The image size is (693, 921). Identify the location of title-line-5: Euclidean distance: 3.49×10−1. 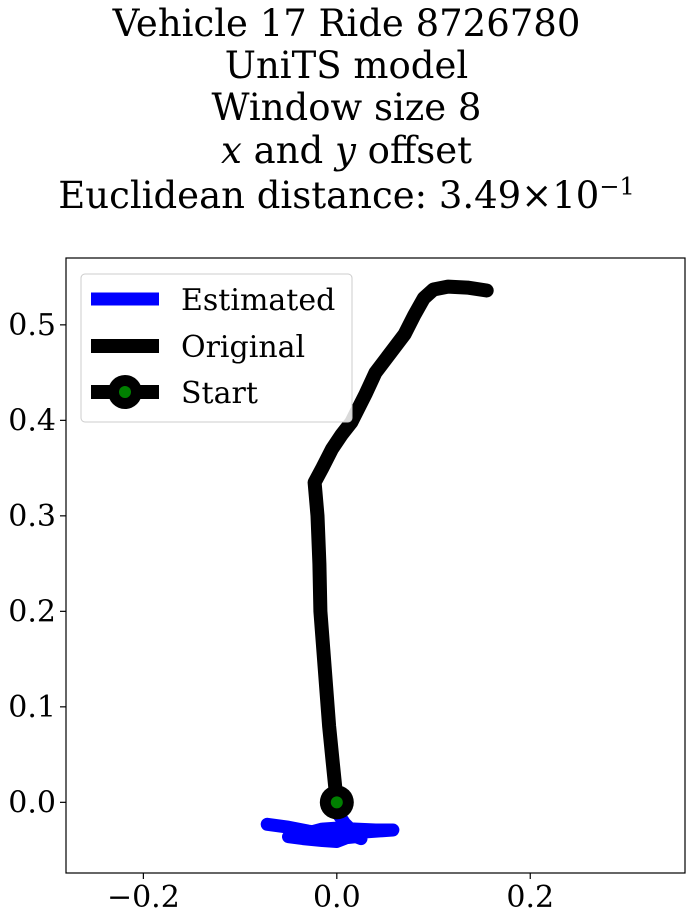
(346, 196).